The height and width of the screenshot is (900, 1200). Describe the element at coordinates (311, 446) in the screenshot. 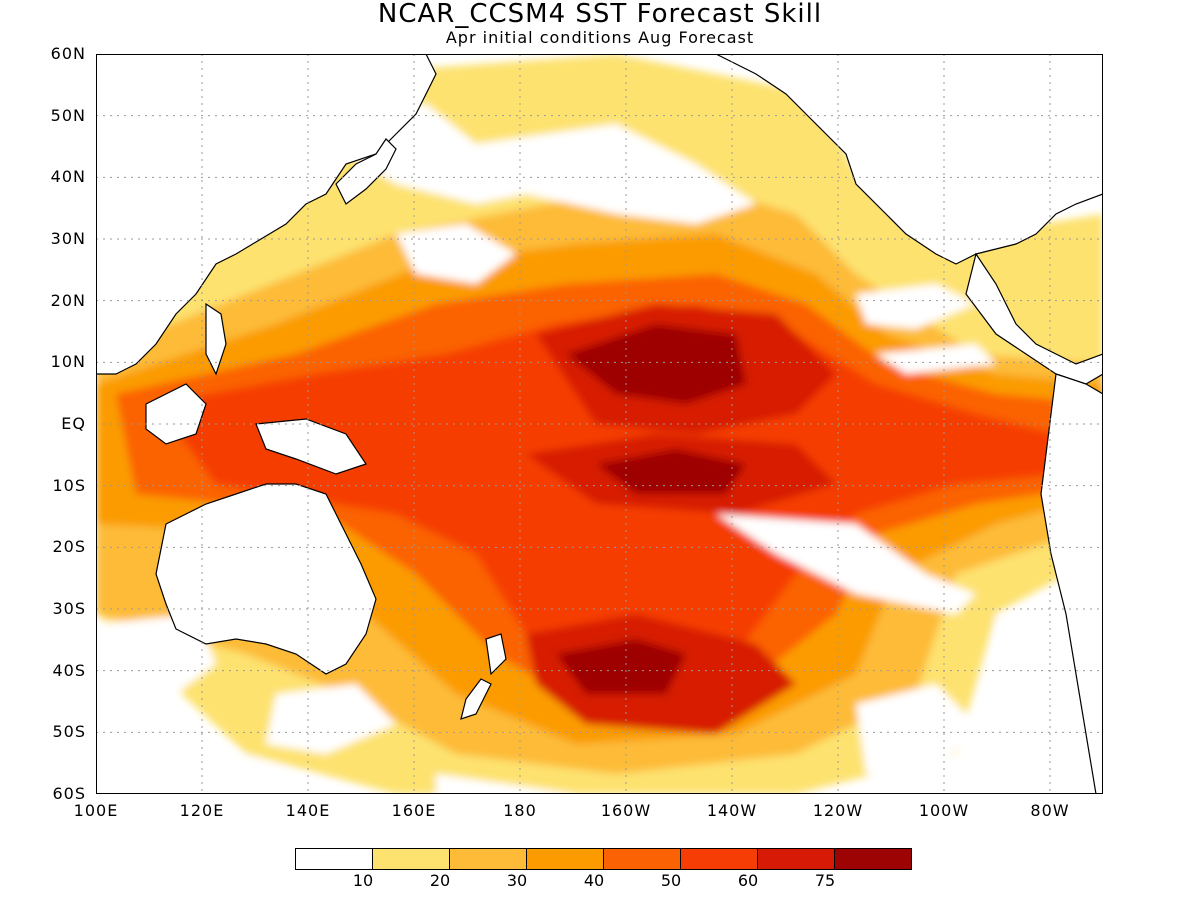

I see `new-guinea-coast` at that location.